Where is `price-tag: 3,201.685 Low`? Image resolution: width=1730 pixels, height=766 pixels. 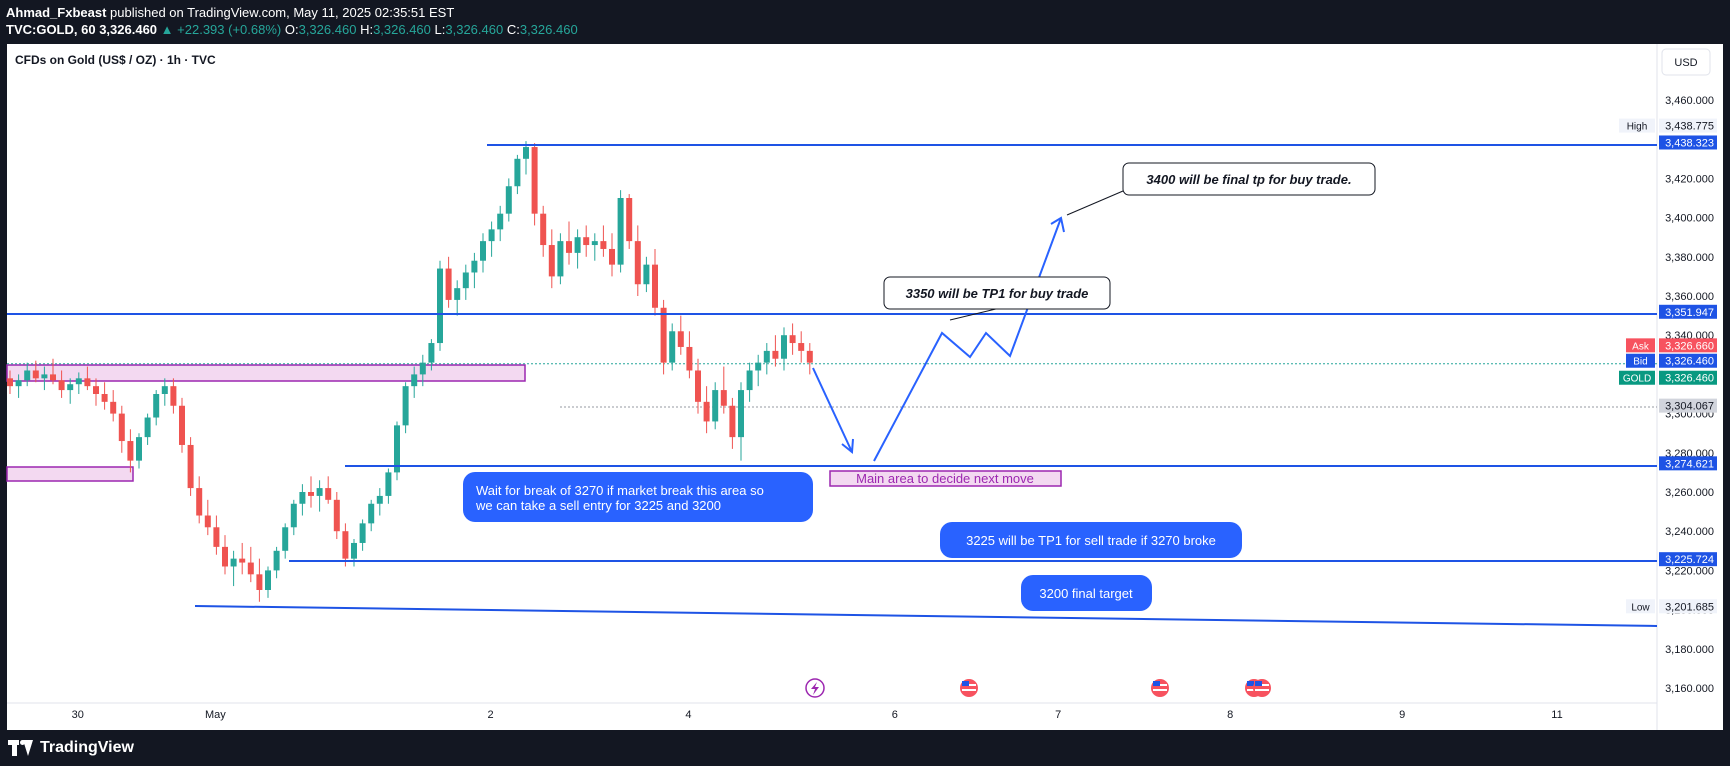
price-tag: 3,201.685 Low is located at coordinates (1671, 606).